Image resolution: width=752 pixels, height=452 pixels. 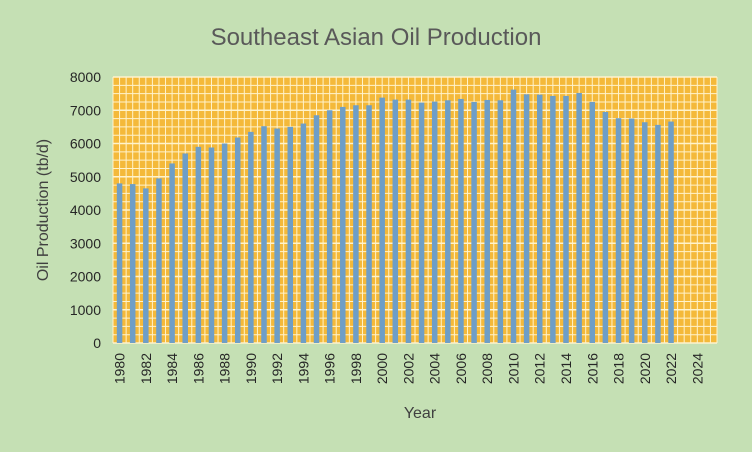 I want to click on bar-1991, so click(x=264, y=235).